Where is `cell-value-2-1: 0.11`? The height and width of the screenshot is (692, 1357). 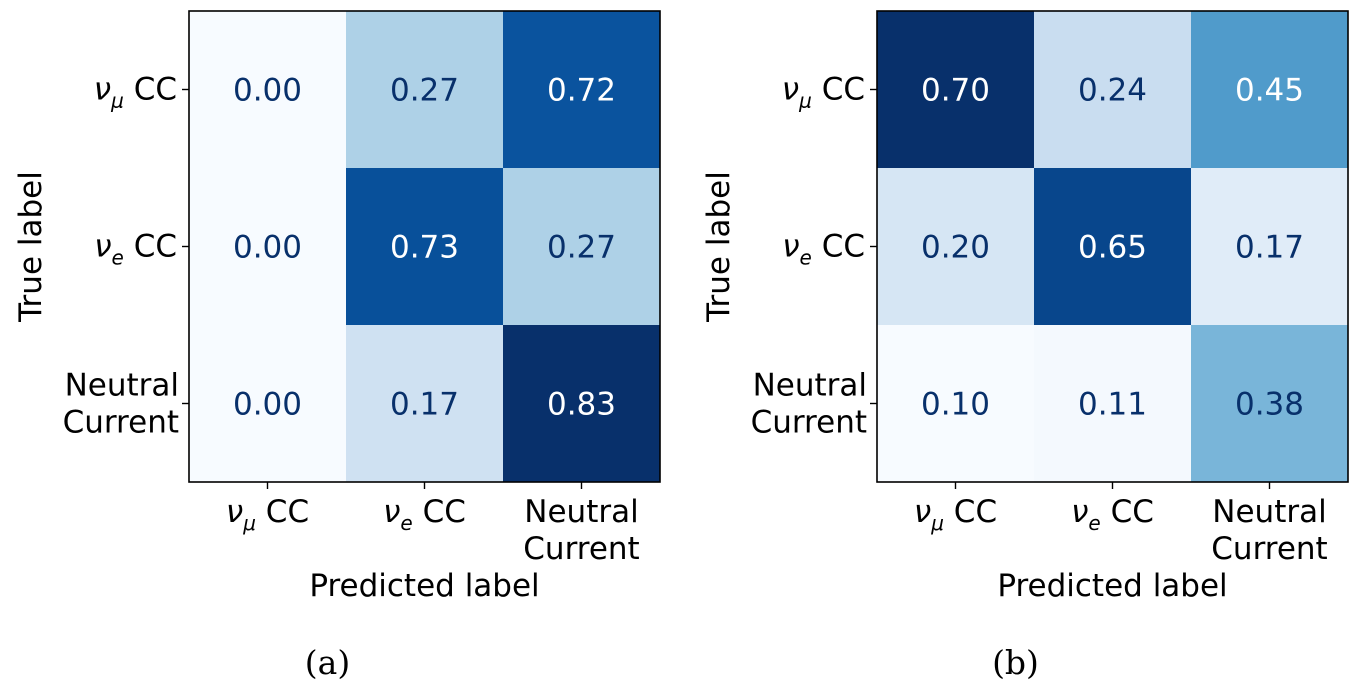 cell-value-2-1: 0.11 is located at coordinates (1112, 405).